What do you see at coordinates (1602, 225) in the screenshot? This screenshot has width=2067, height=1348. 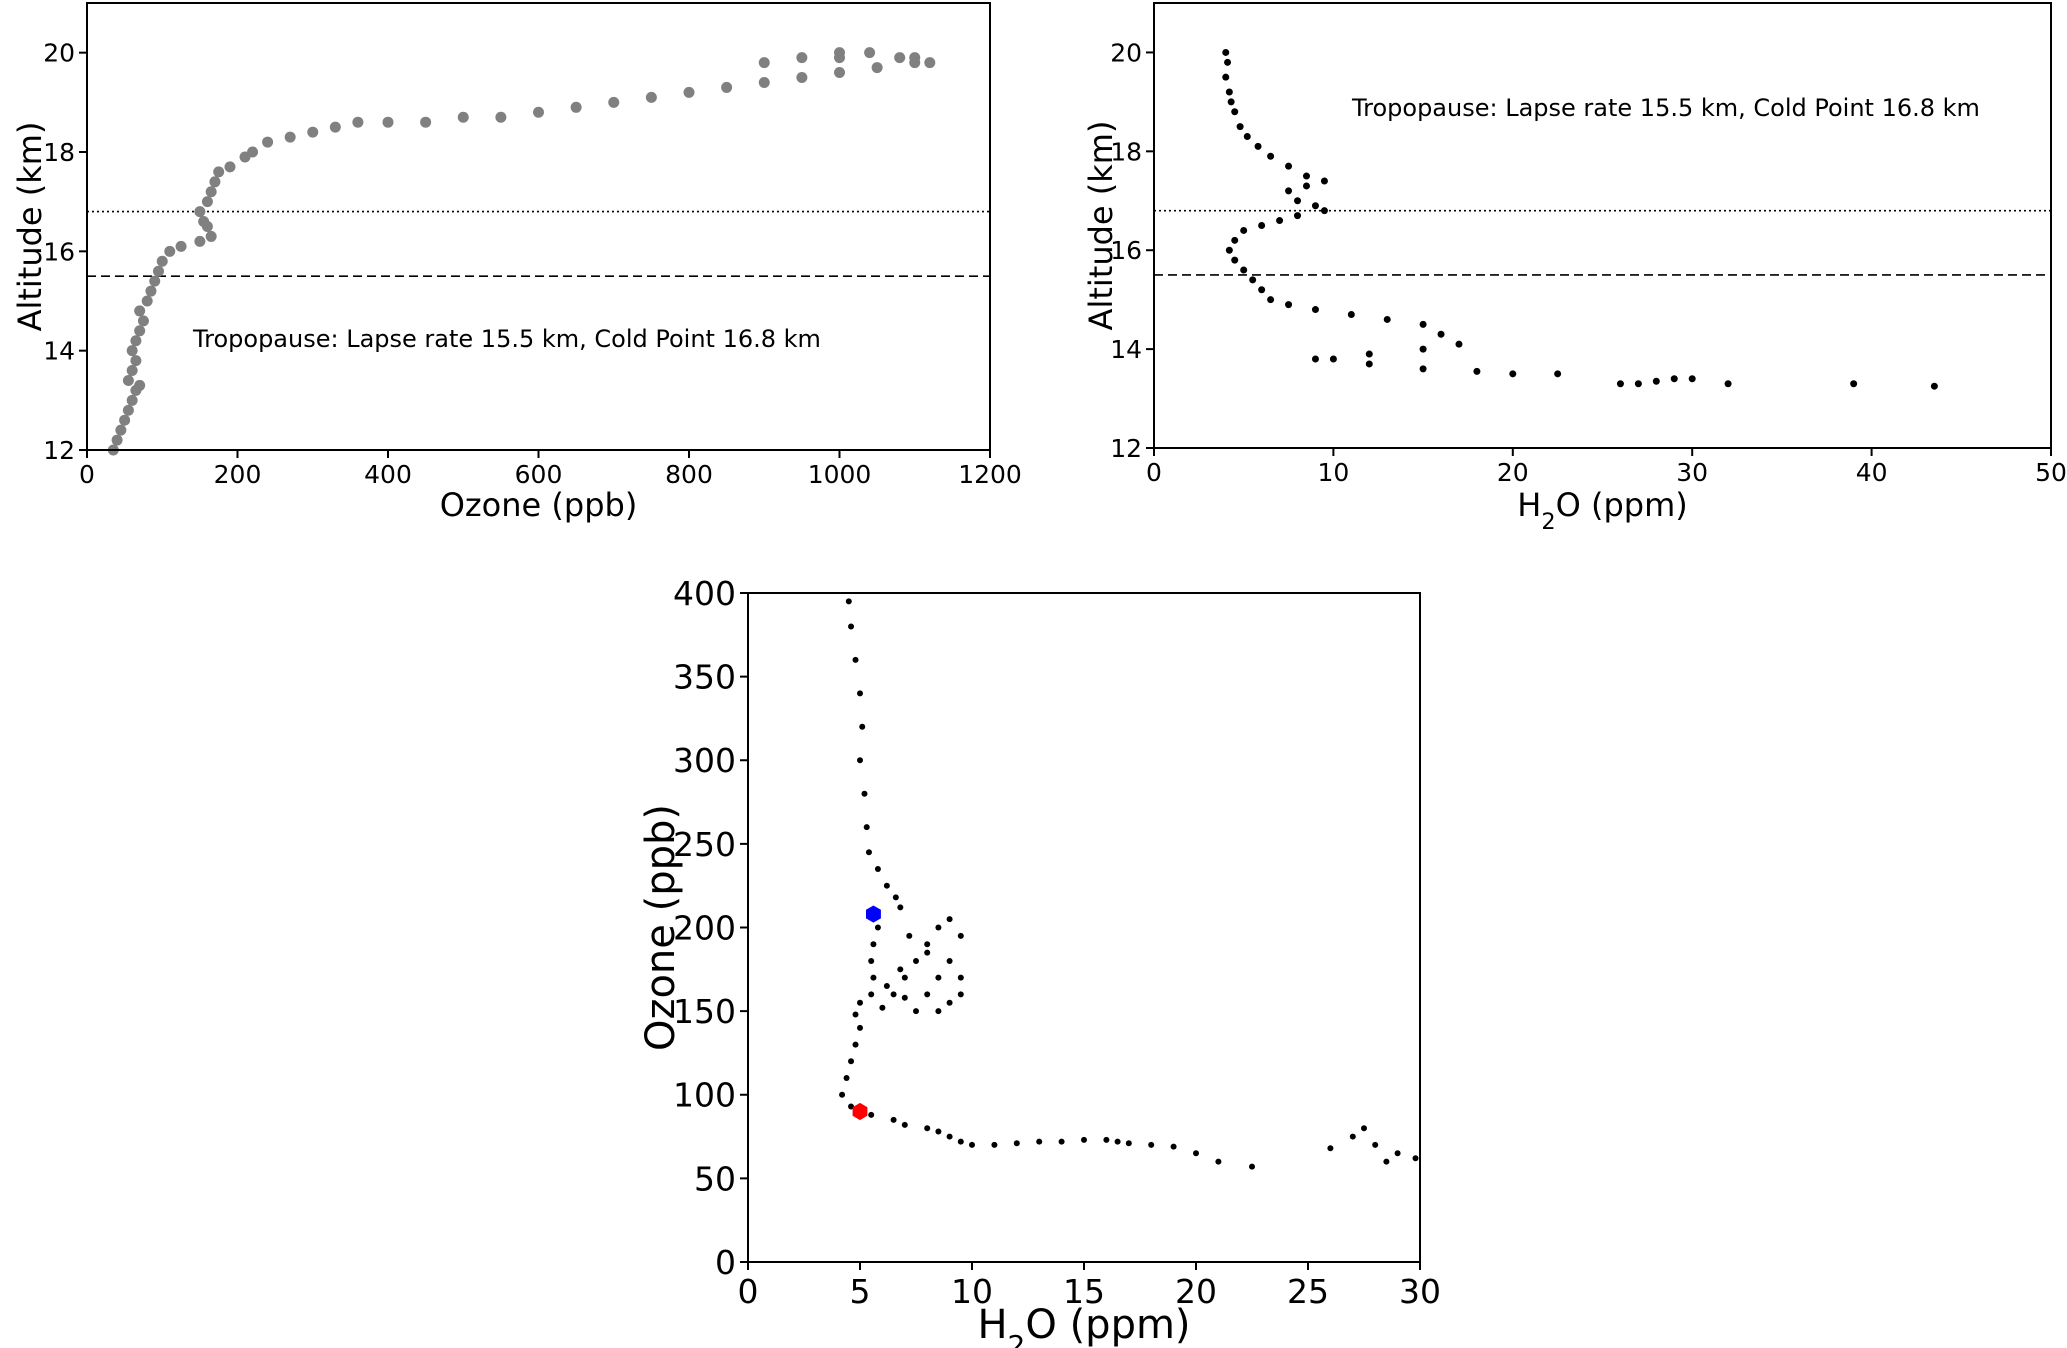 I see `plot-frame` at bounding box center [1602, 225].